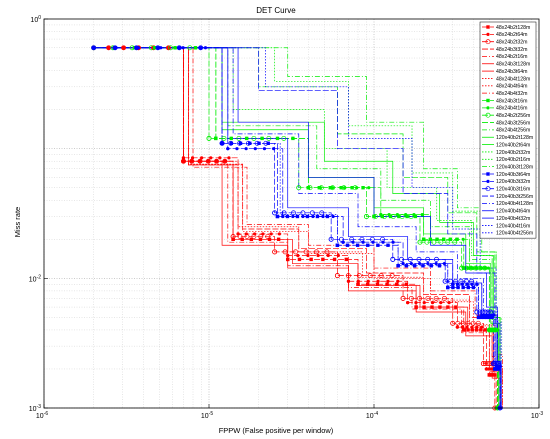  What do you see at coordinates (513, 65) in the screenshot?
I see `legend-entry: 48x24b3t128m` at bounding box center [513, 65].